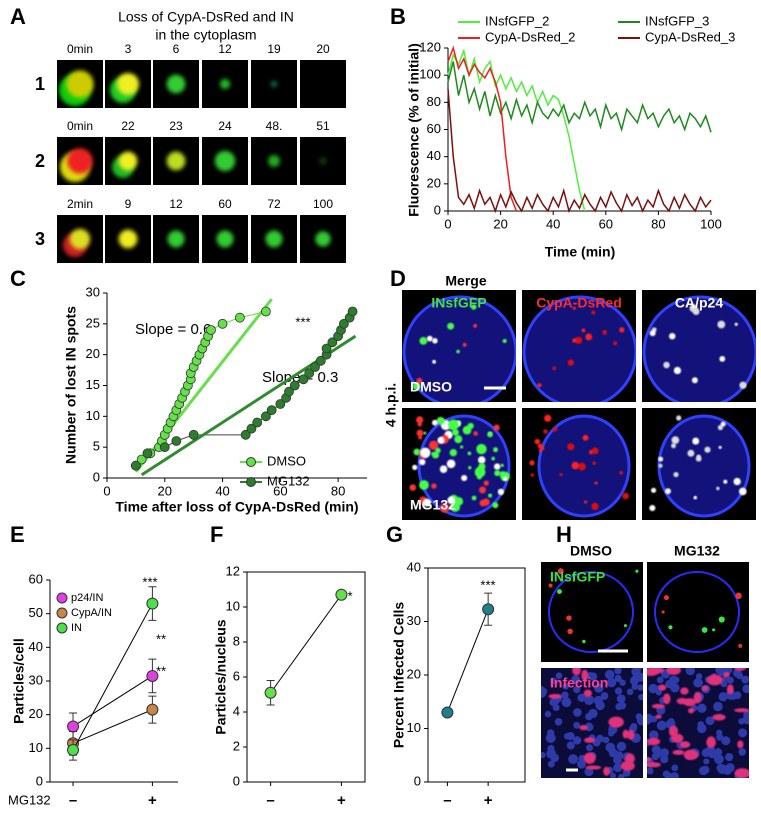  What do you see at coordinates (80, 126) in the screenshot?
I see `time-label: 0min` at bounding box center [80, 126].